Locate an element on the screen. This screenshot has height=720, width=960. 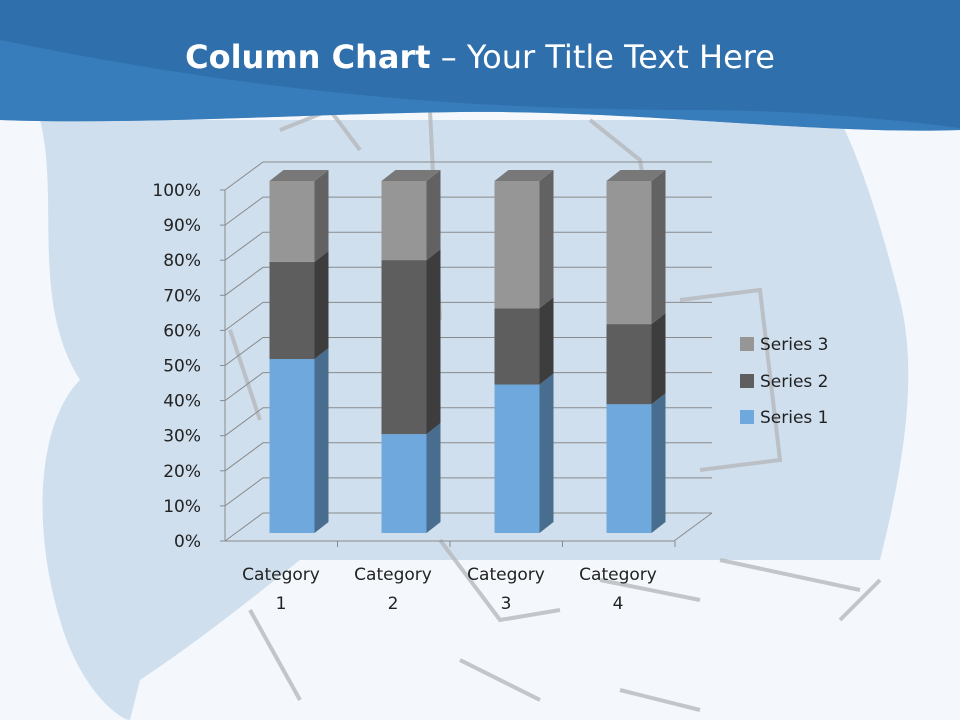
title-bold: Column Chart is located at coordinates (308, 57).